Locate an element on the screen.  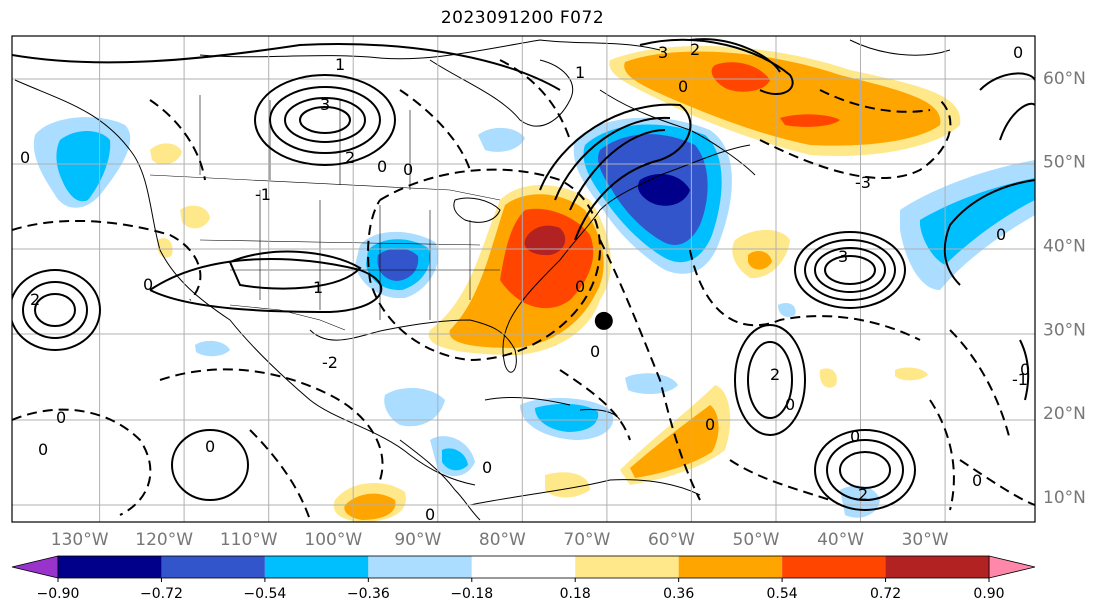
contour-label: -2 is located at coordinates (330, 362).